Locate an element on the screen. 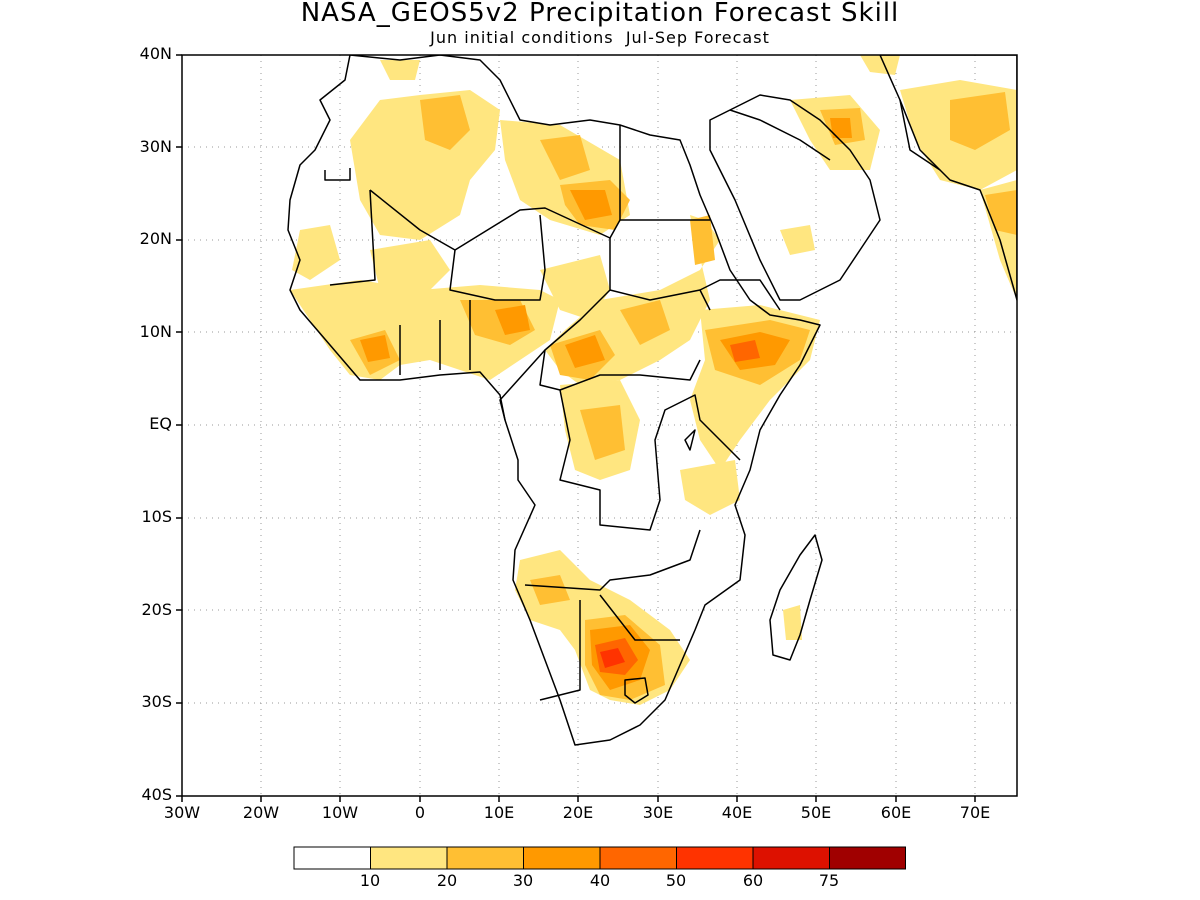  colorbar-label: 20 is located at coordinates (447, 880).